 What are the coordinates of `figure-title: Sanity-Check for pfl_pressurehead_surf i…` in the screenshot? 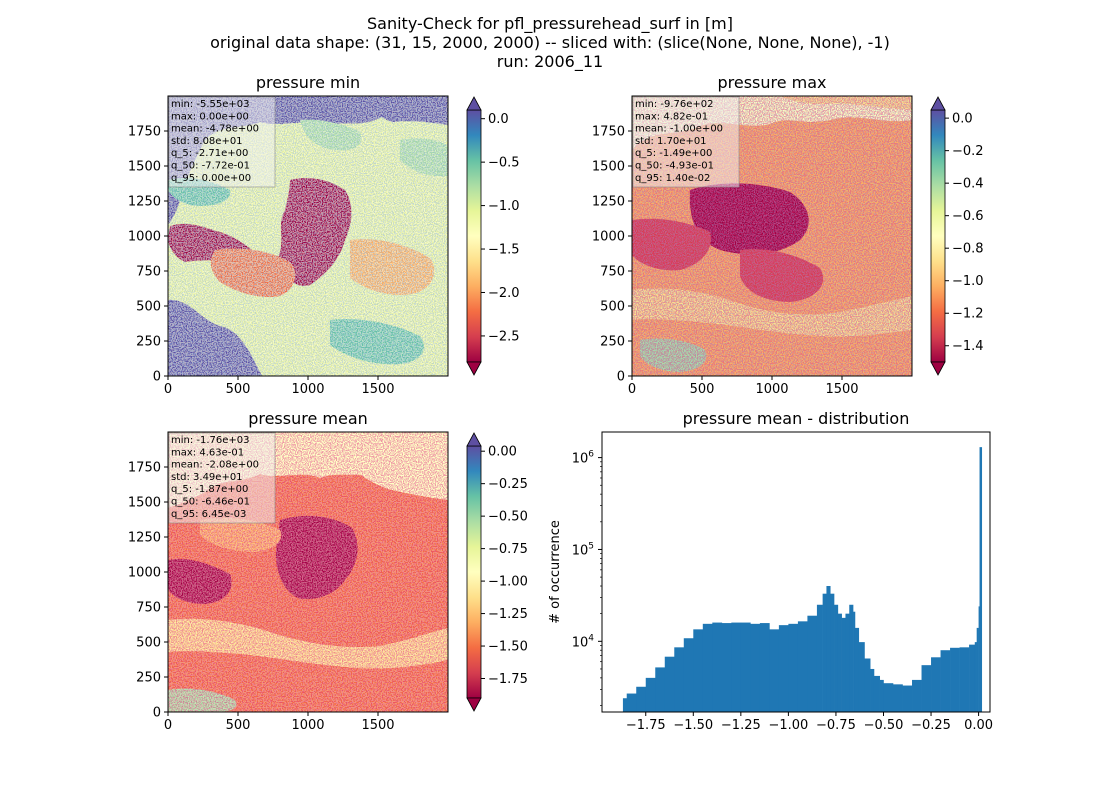 It's located at (550, 43).